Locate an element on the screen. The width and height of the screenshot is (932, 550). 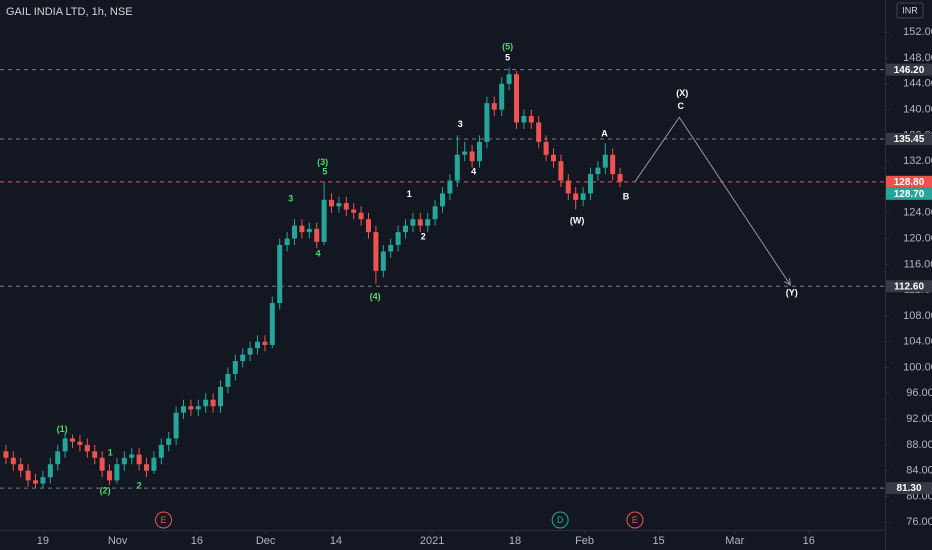
currency-box is located at coordinates (910, 10).